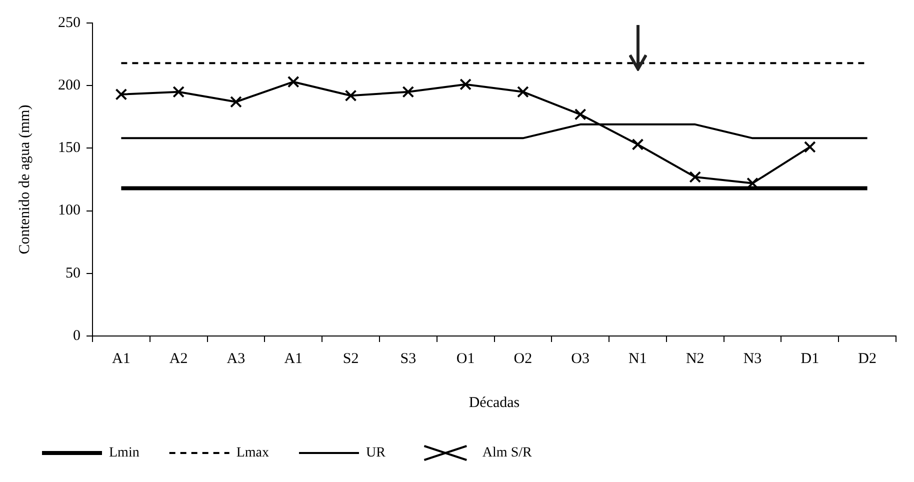 This screenshot has width=914, height=482. What do you see at coordinates (124, 453) in the screenshot?
I see `legend-label: Lmin` at bounding box center [124, 453].